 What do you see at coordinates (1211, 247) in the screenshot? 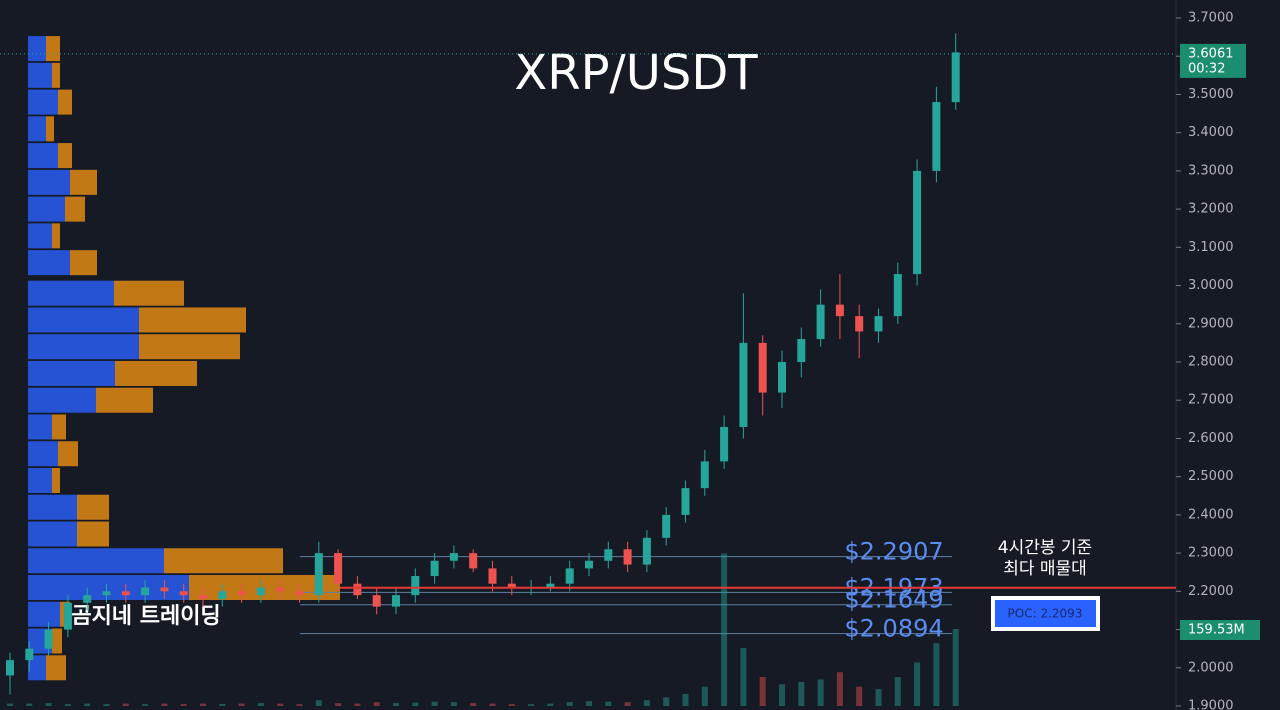
I see `y-tick-label: 3.1000` at bounding box center [1211, 247].